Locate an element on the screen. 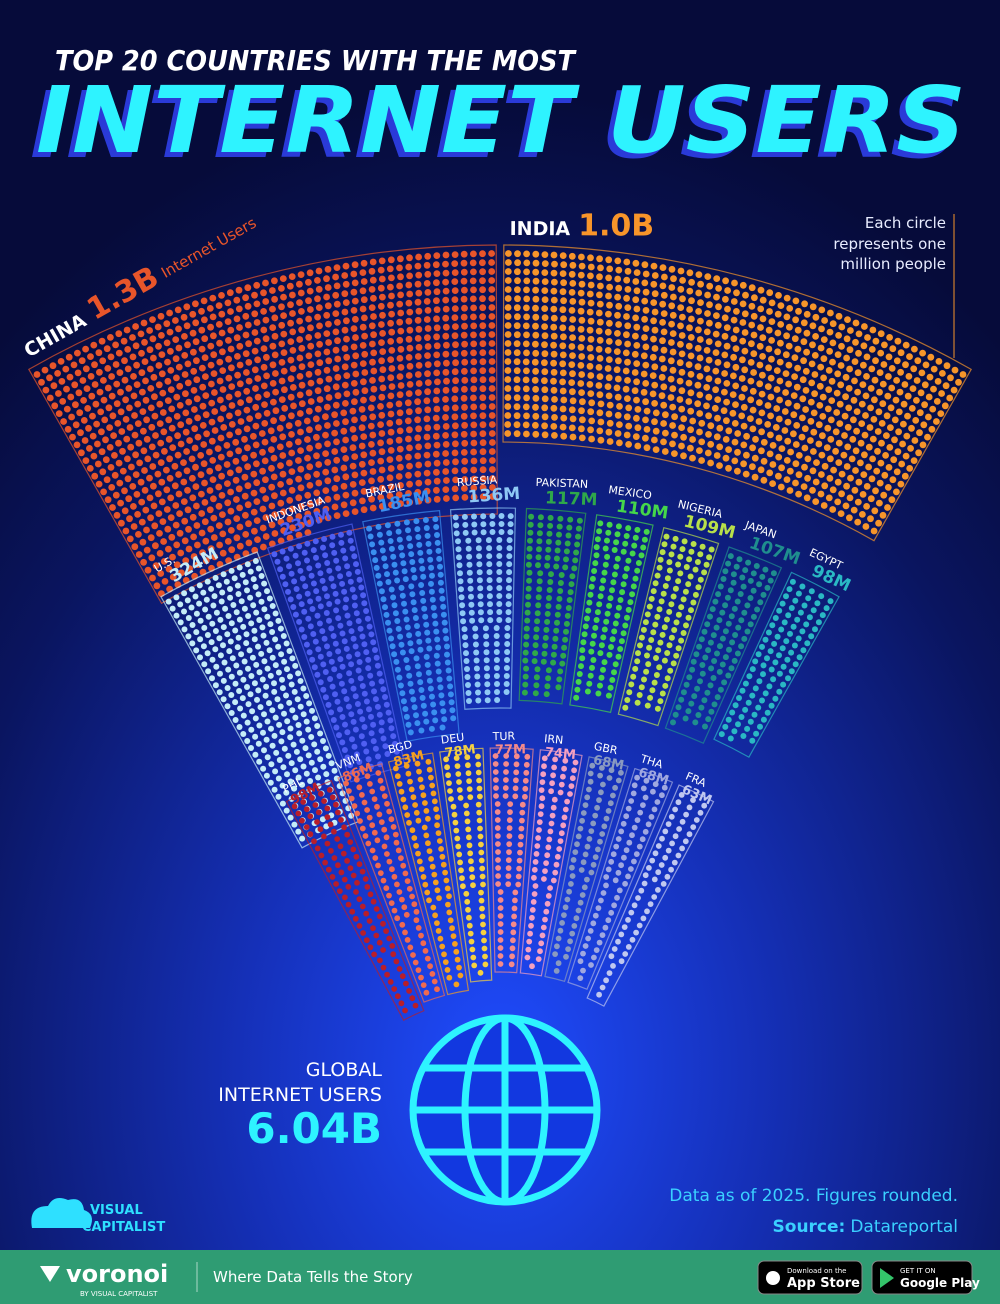  value-label: 77M is located at coordinates (510, 750).